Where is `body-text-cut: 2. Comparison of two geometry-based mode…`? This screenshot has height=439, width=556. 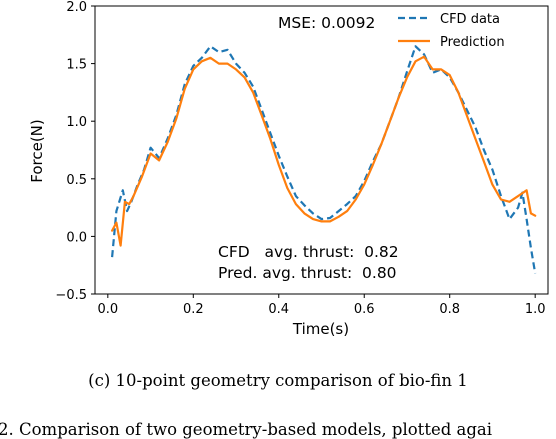
body-text-cut: 2. Comparison of two geometry-based mode… is located at coordinates (246, 429).